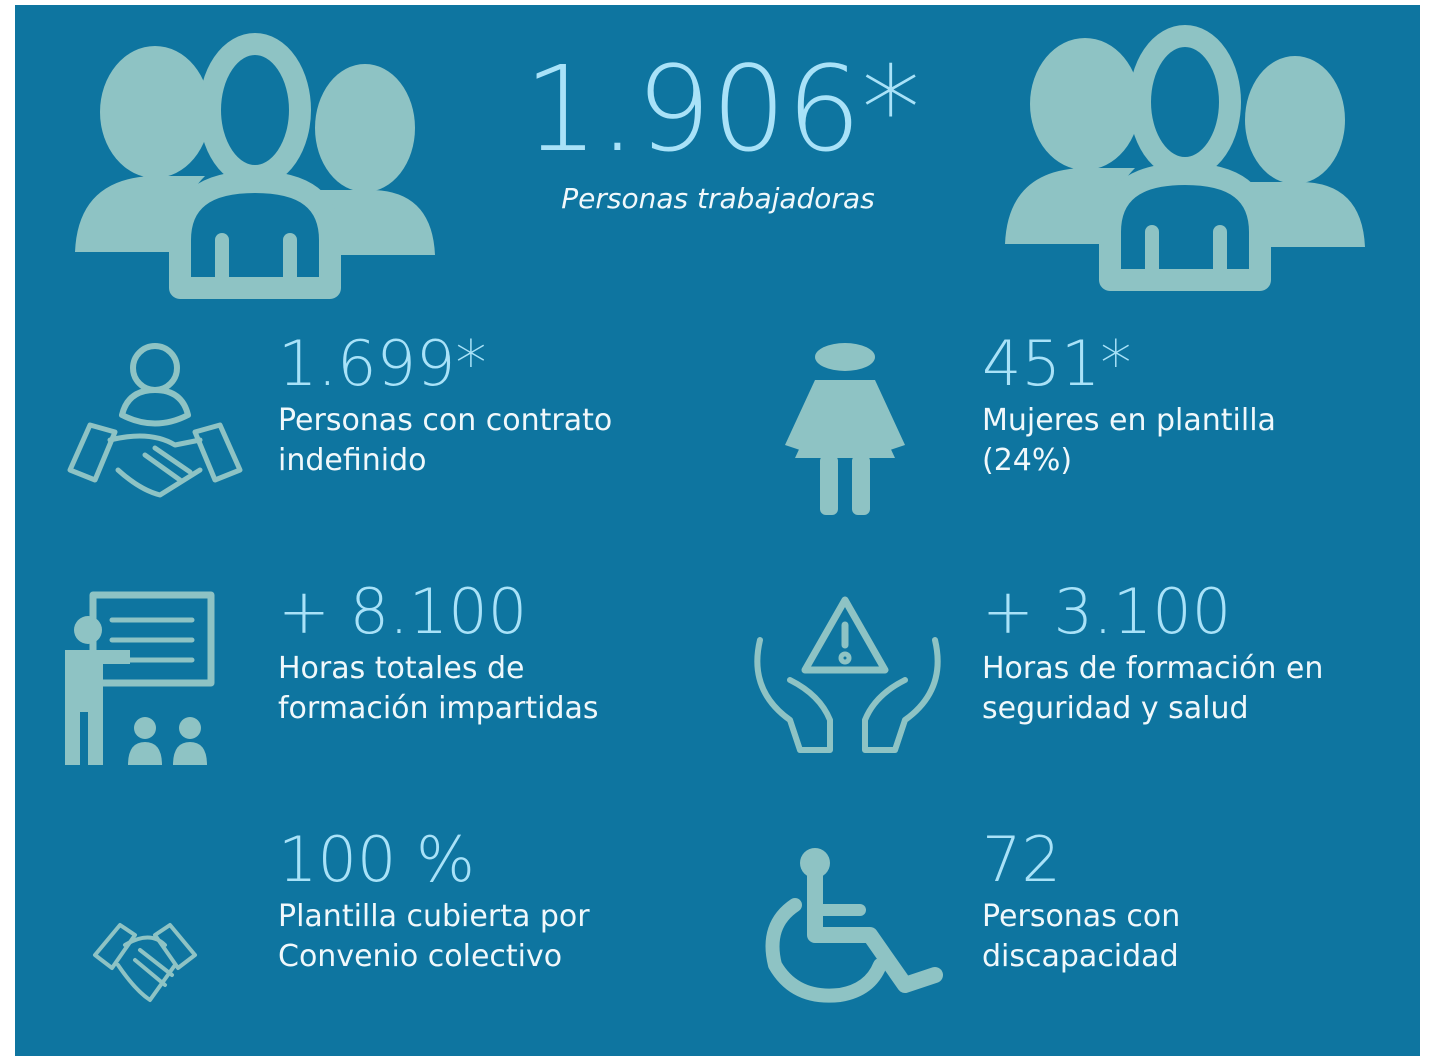 The width and height of the screenshot is (1430, 1056). I want to click on stat-label: formación impartidas, so click(438, 708).